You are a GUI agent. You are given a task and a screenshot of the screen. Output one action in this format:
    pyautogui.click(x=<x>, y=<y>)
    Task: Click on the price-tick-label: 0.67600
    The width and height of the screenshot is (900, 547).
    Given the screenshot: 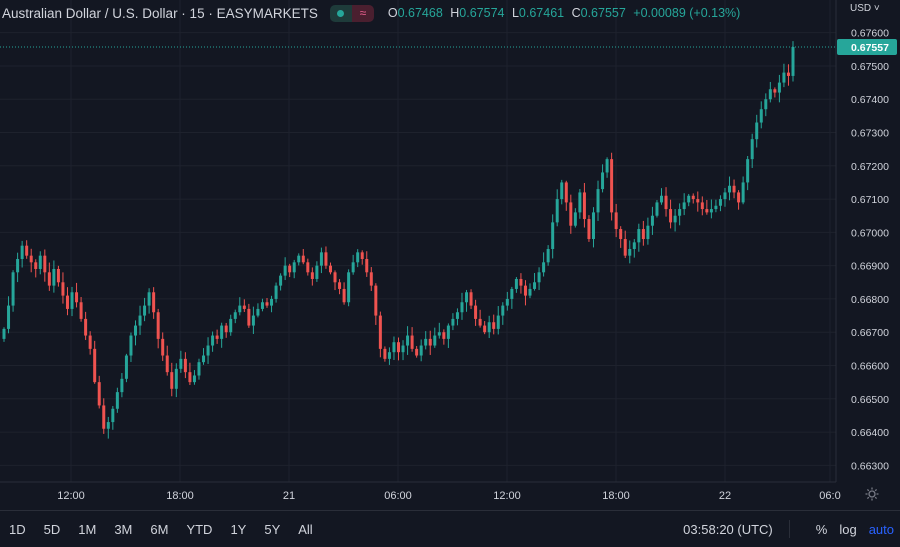 What is the action you would take?
    pyautogui.click(x=870, y=34)
    